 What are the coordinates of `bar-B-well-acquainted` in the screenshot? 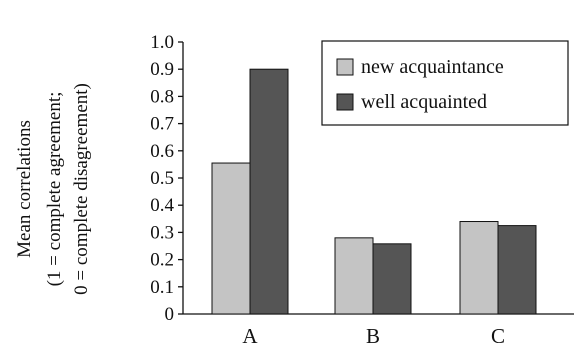 It's located at (392, 279).